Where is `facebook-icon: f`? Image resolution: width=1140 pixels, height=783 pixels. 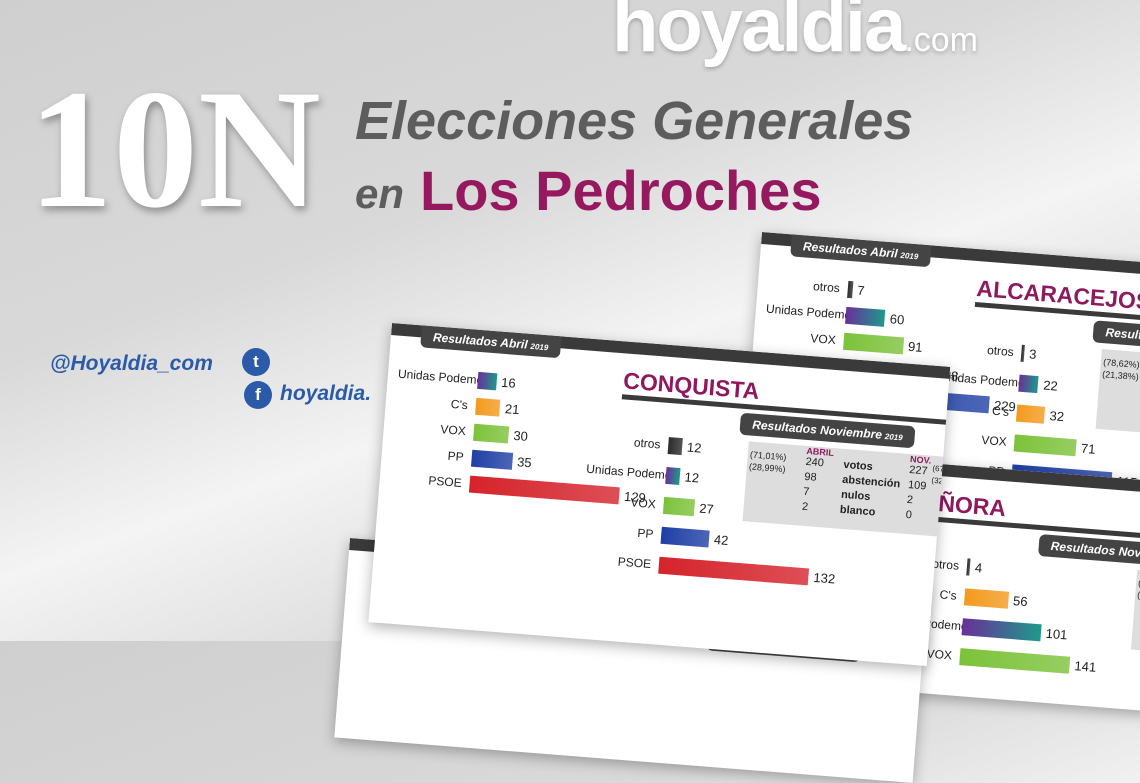
facebook-icon: f is located at coordinates (258, 395).